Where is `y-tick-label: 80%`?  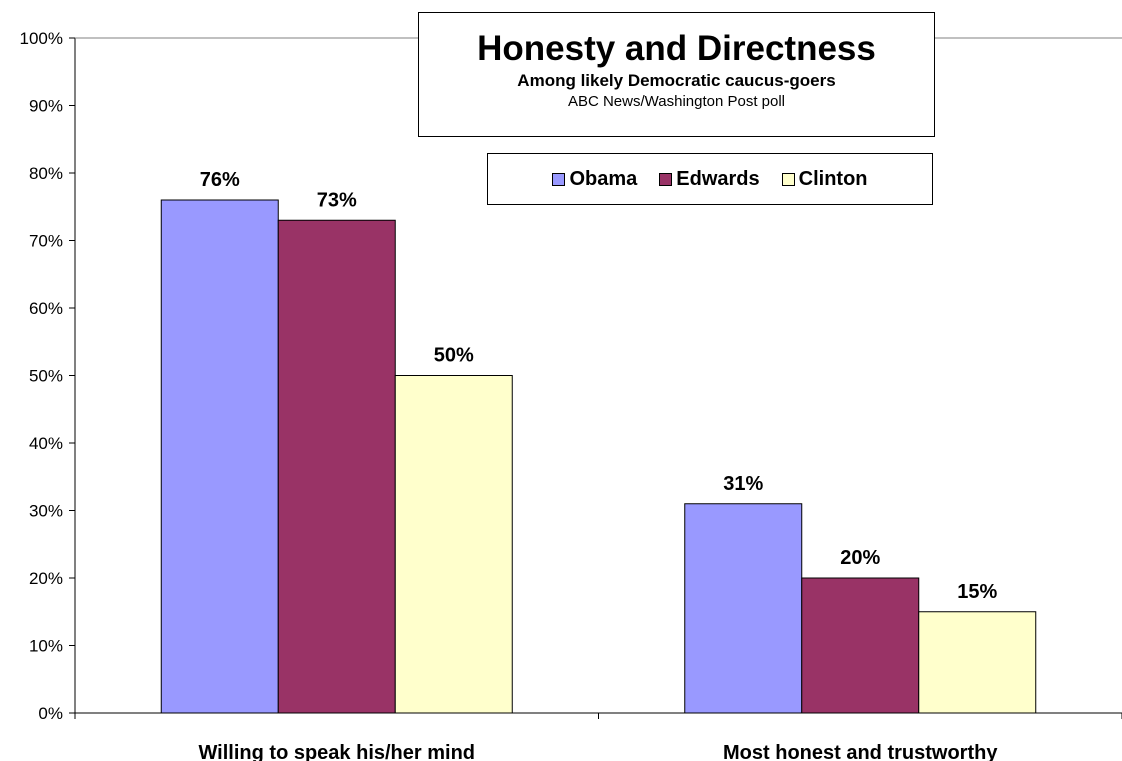 y-tick-label: 80% is located at coordinates (46, 173).